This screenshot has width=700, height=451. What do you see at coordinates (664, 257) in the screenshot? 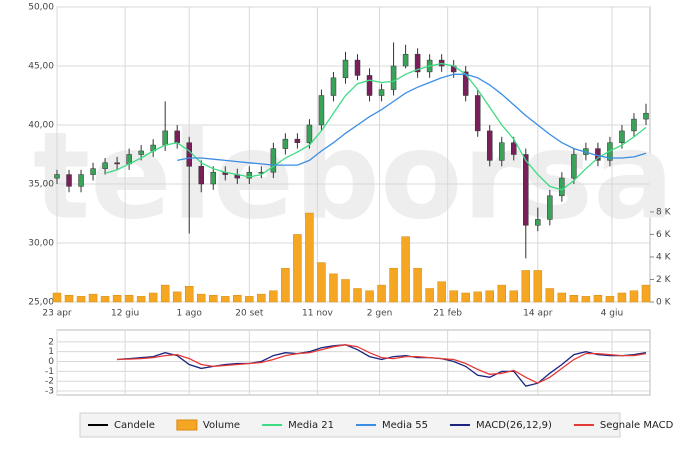
I see `y2-tick-label: 4 K` at bounding box center [664, 257].